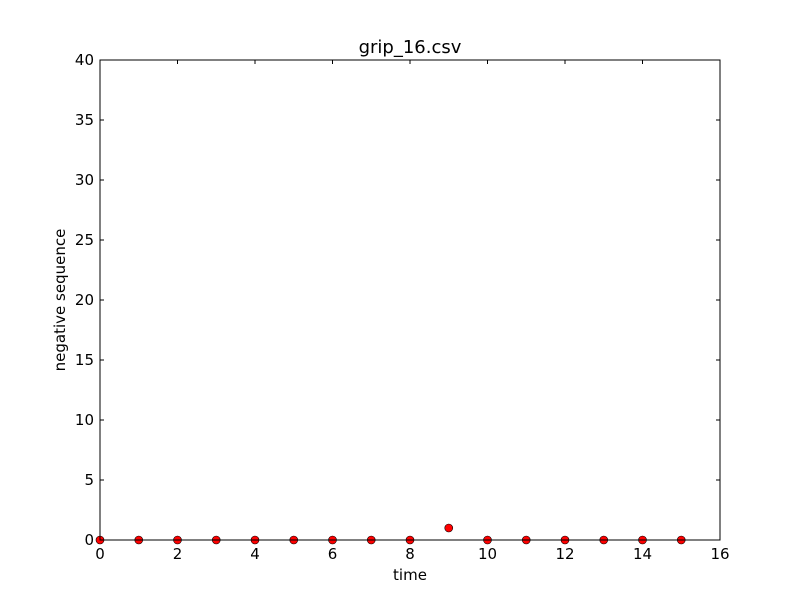 The height and width of the screenshot is (600, 800). I want to click on y-tick-label: 15, so click(84, 360).